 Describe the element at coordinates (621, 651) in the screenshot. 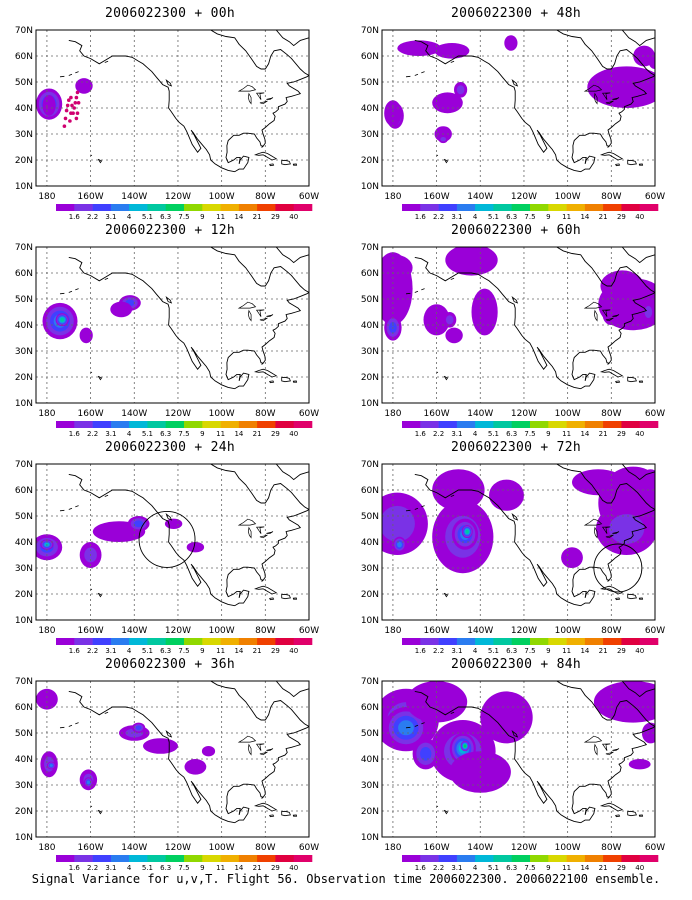

I see `colorbar-label: 29` at that location.